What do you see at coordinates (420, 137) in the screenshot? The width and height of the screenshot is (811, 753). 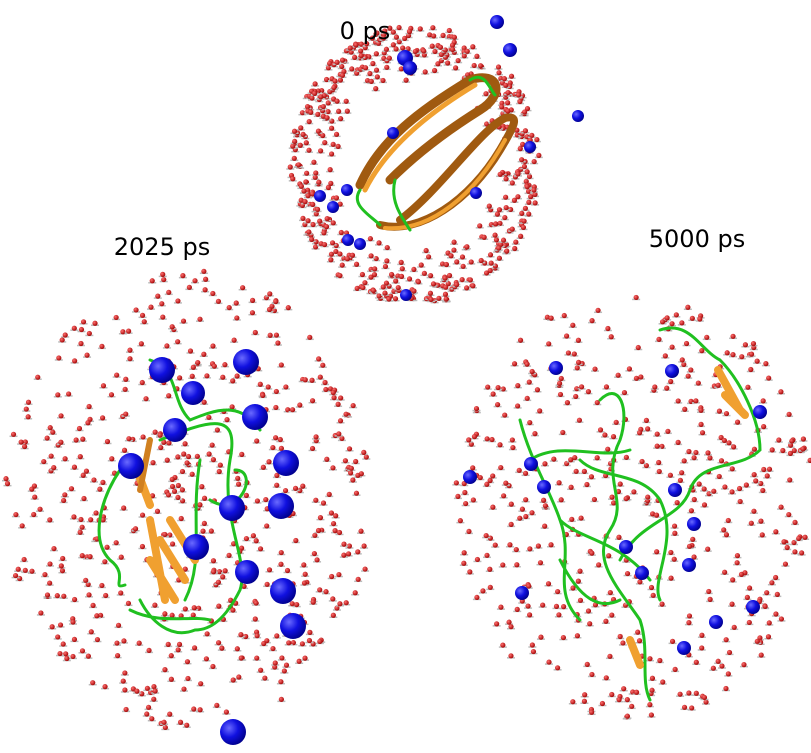 I see `ribbon-0b` at bounding box center [420, 137].